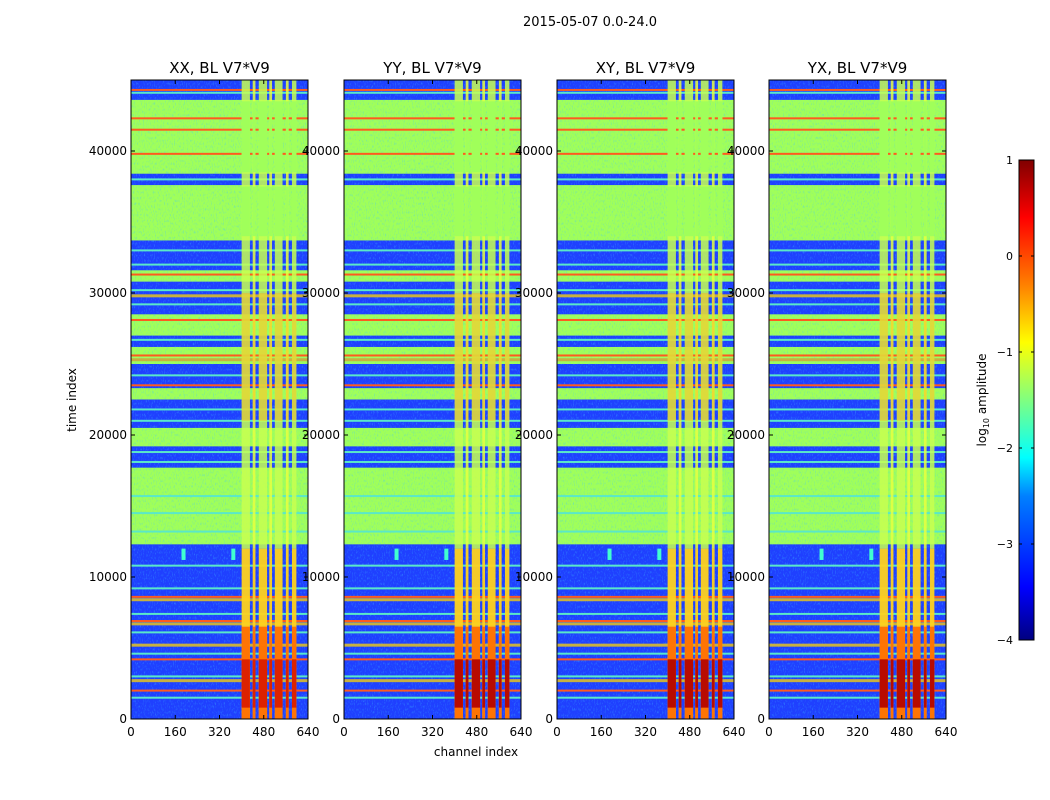  Describe the element at coordinates (1005, 352) in the screenshot. I see `colorbar-tick-label: −1` at that location.